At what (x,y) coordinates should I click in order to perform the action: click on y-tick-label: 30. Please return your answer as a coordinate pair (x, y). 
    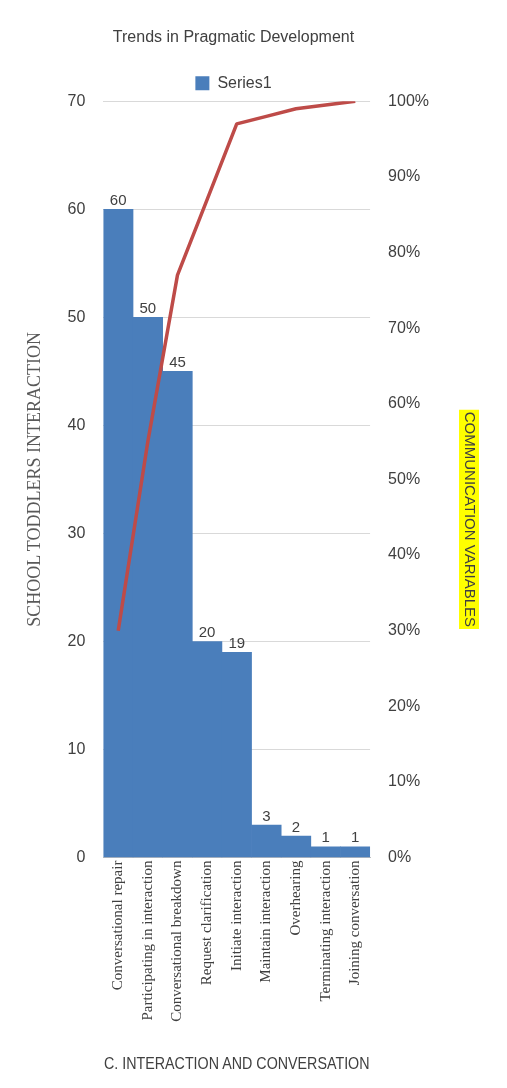
    Looking at the image, I should click on (76, 532).